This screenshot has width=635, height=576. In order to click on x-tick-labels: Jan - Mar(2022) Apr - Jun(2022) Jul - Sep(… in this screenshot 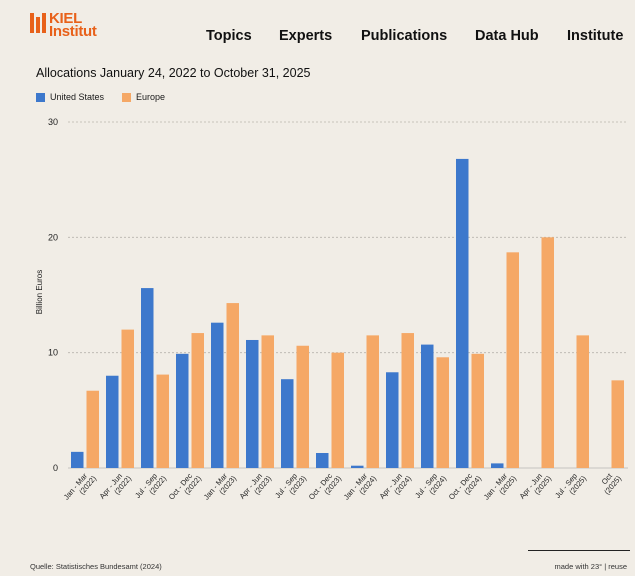, I will do `click(343, 487)`.